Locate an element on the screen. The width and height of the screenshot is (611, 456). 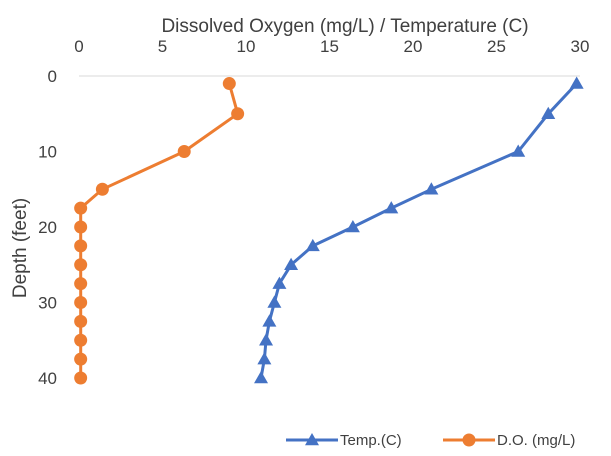
y-tick-label-3: 30 is located at coordinates (47, 303).